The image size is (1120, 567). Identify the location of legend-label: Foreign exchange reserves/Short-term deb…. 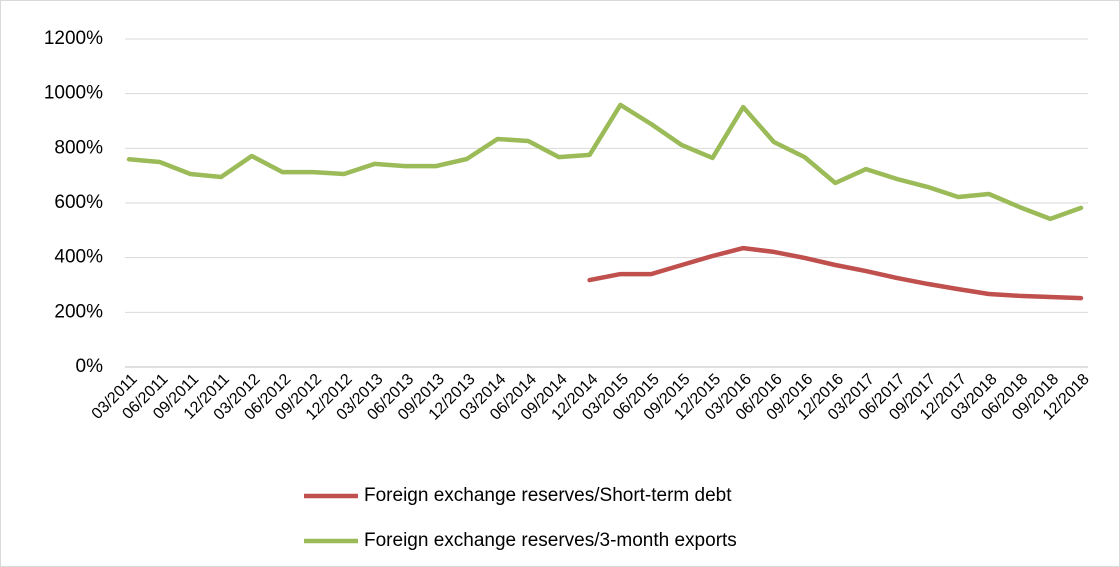
(548, 495).